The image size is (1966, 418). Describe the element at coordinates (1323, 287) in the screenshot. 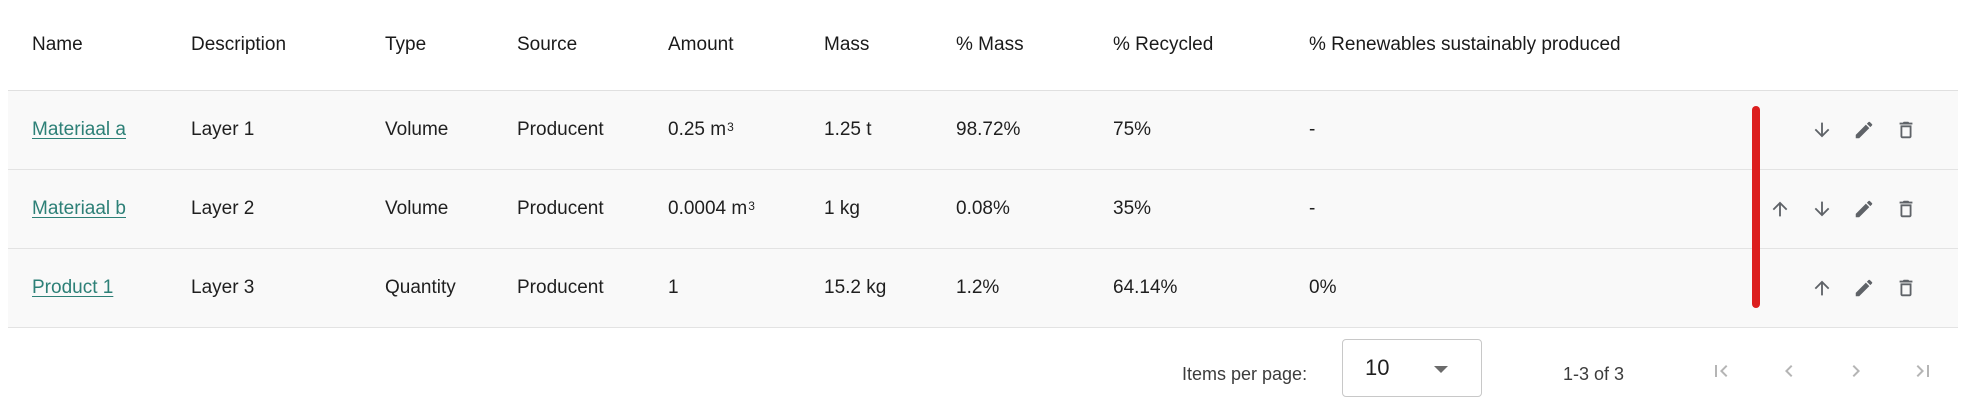

I see `row-pct-renewables: 0%` at that location.